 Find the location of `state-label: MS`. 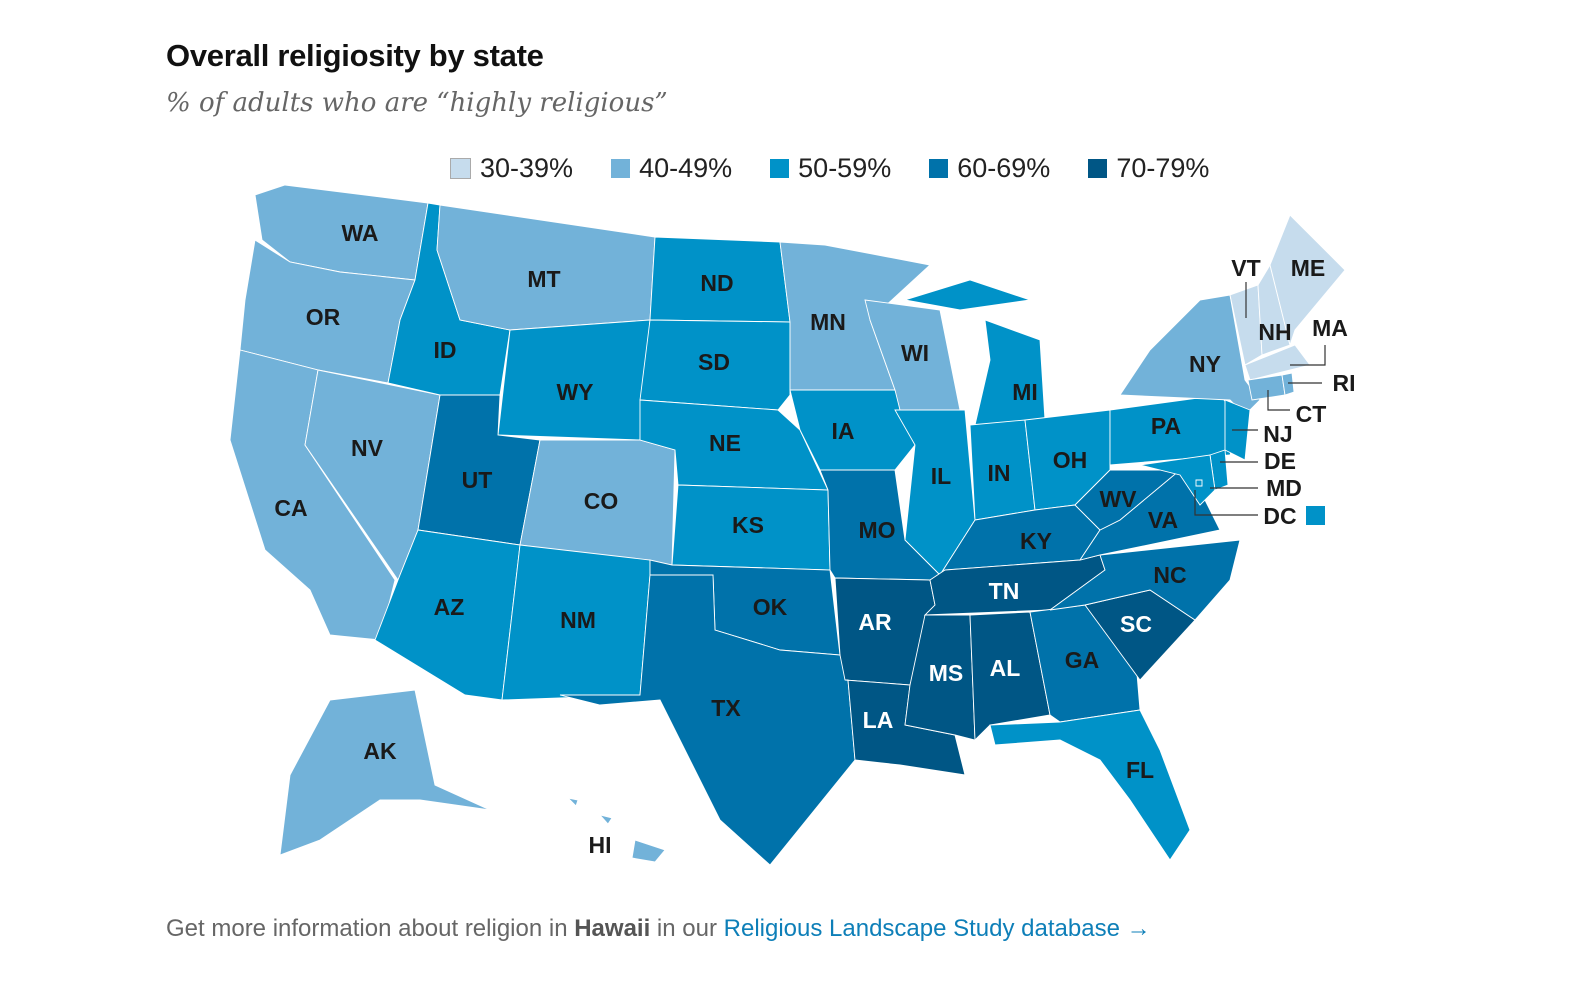

state-label: MS is located at coordinates (946, 673).